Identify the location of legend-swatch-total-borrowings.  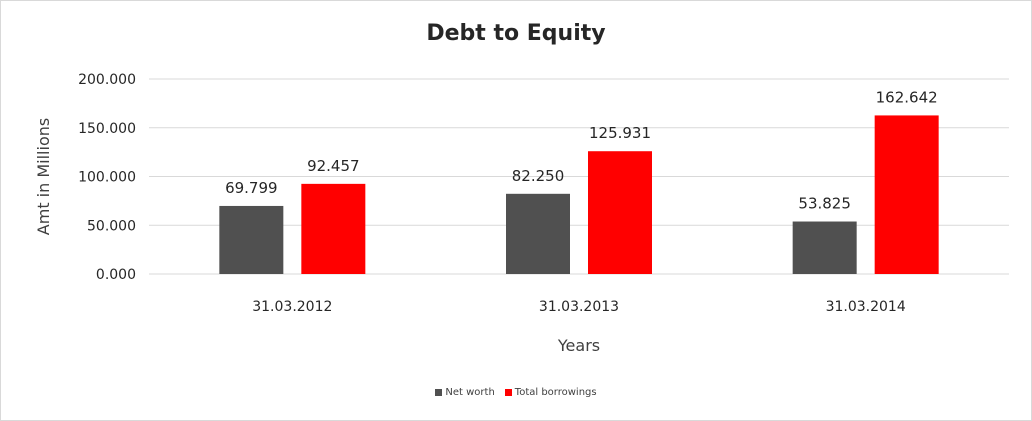
(508, 392).